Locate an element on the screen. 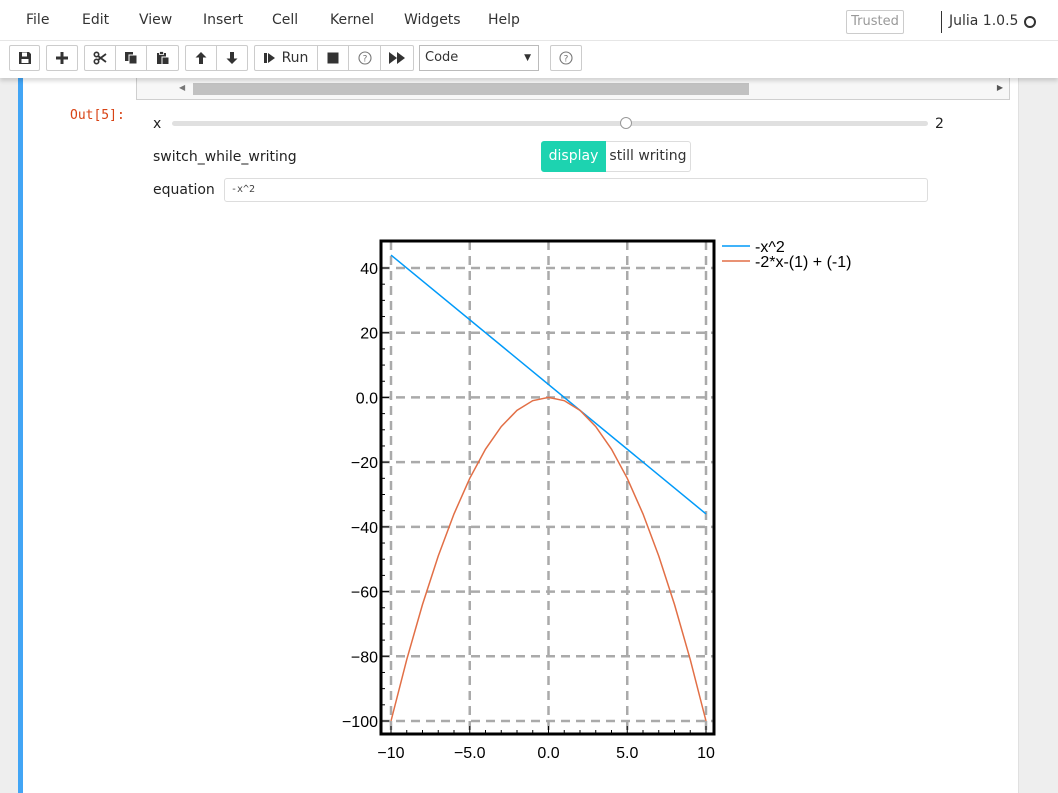  switch-toggle-group: display still writing is located at coordinates (616, 156).